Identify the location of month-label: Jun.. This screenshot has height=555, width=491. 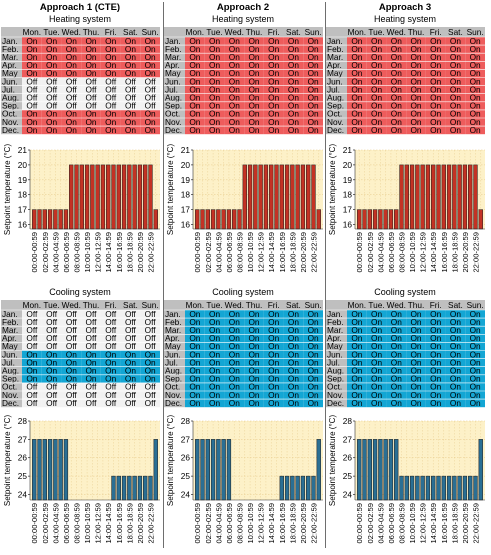
(335, 354).